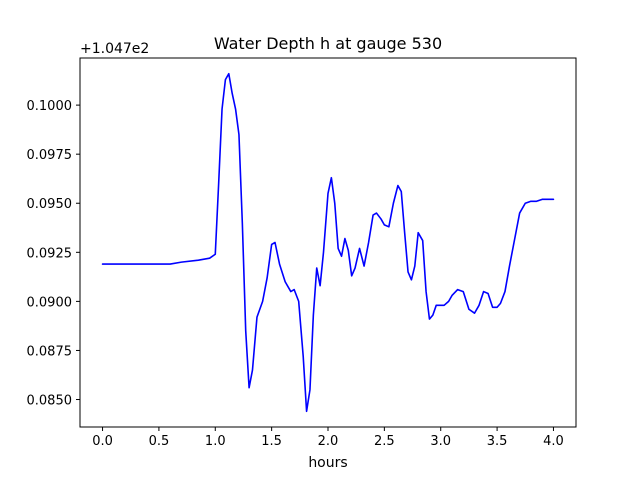 Image resolution: width=640 pixels, height=480 pixels. What do you see at coordinates (497, 441) in the screenshot?
I see `x-tick-label: 3.5` at bounding box center [497, 441].